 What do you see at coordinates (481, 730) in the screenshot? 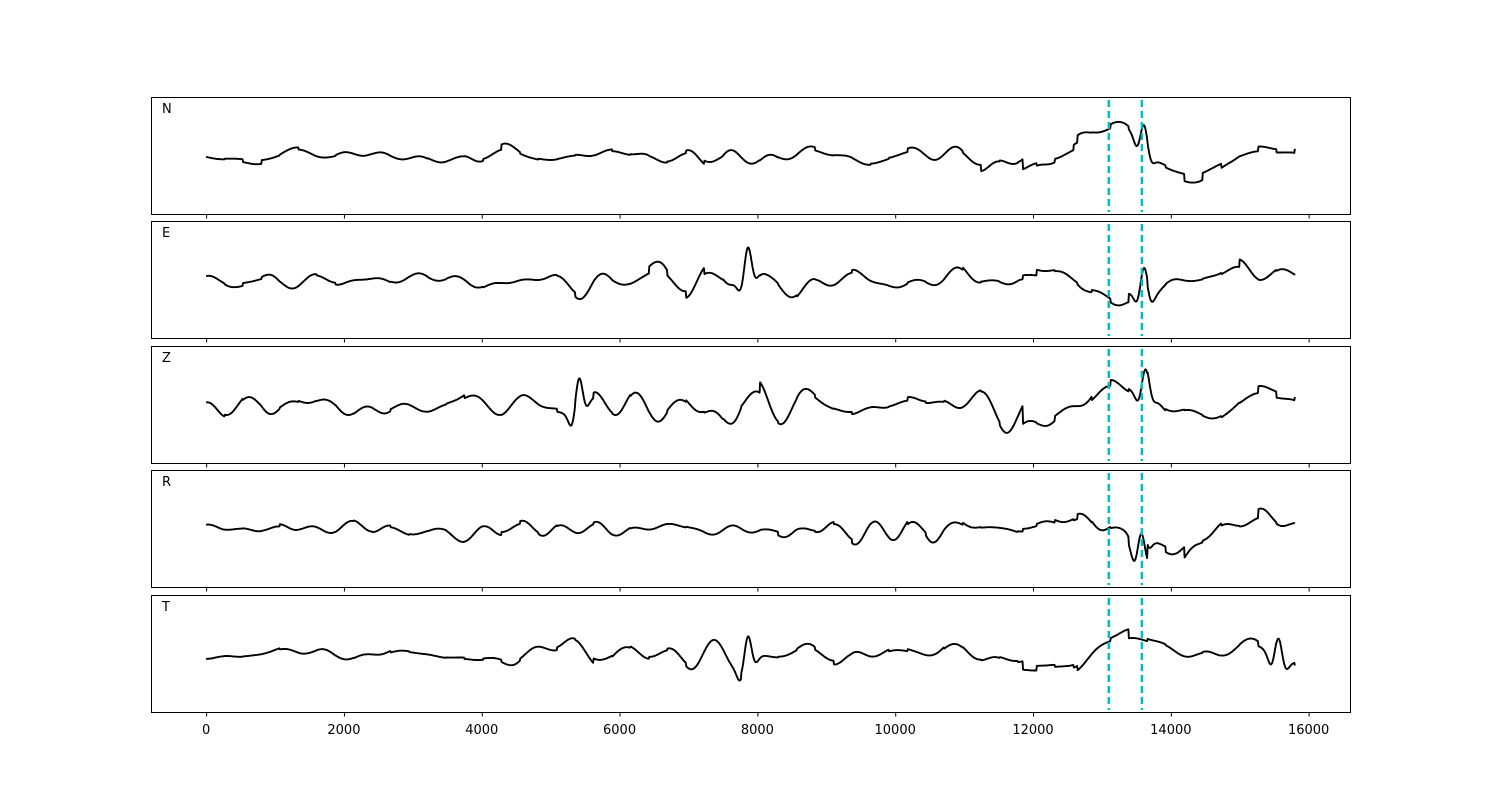
I see `x-tick-label: 4000` at bounding box center [481, 730].